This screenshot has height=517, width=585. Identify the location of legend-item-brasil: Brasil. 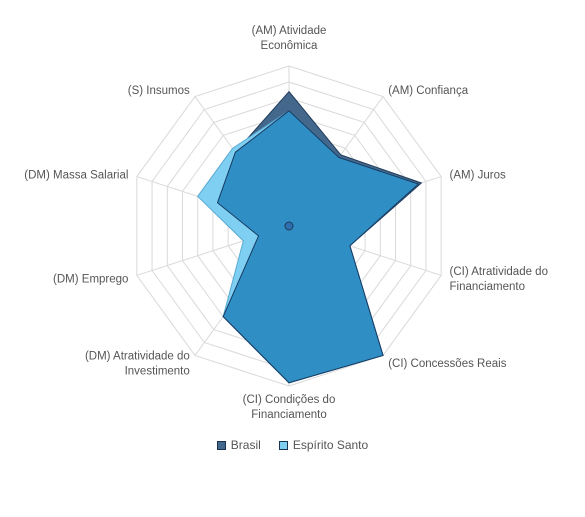
(238, 445).